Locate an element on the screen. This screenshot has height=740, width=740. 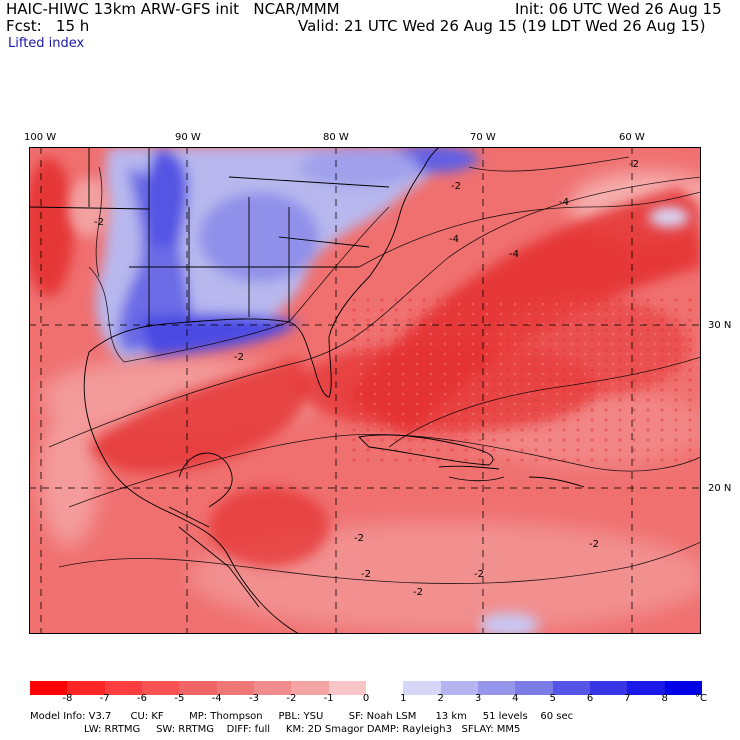
colorbar-tick-label: 3 is located at coordinates (478, 698).